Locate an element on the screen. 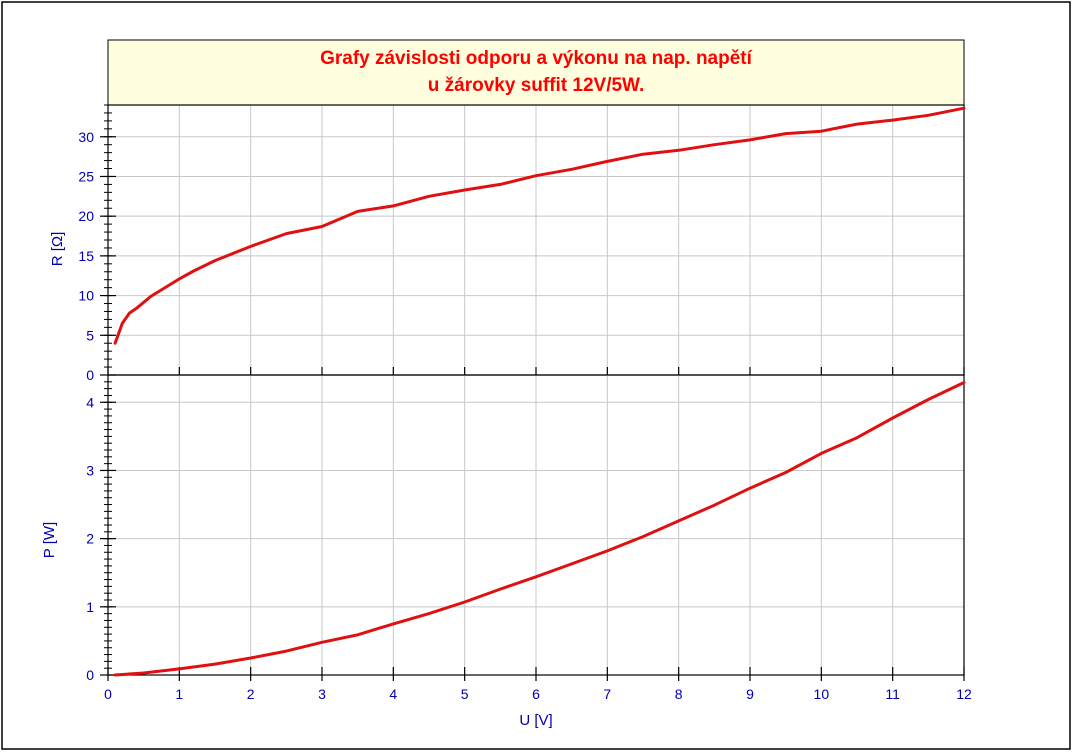  p-y-tick-label: 3 is located at coordinates (90, 470).